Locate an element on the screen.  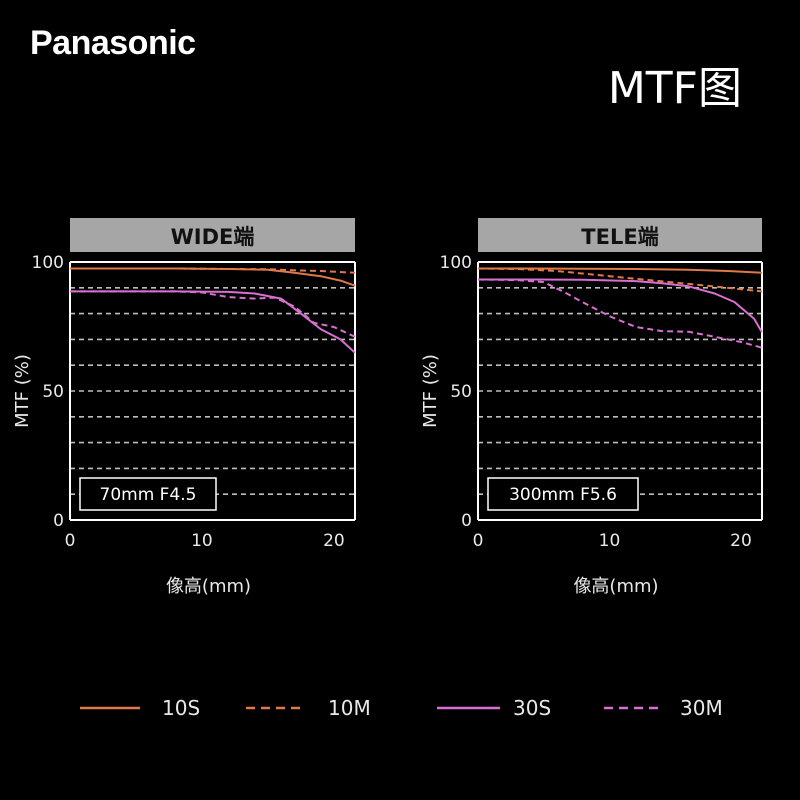
panel-title: WIDE端 is located at coordinates (213, 237).